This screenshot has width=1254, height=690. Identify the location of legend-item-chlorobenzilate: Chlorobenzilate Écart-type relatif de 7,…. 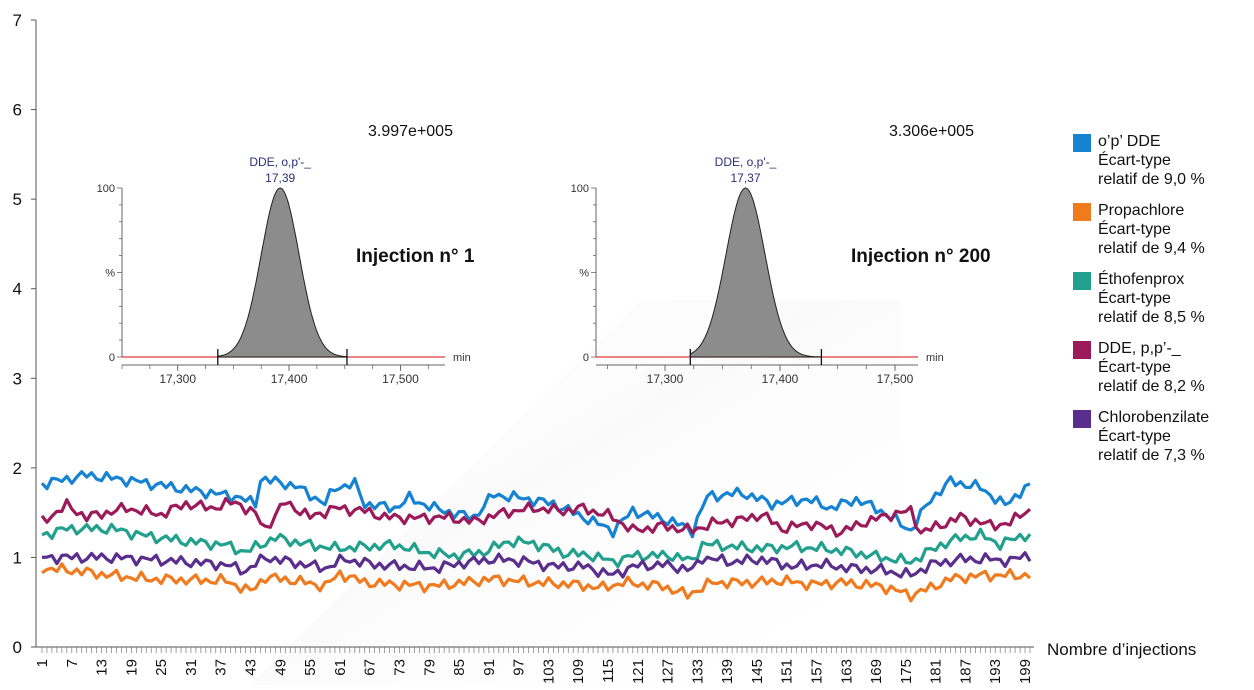
(1163, 436).